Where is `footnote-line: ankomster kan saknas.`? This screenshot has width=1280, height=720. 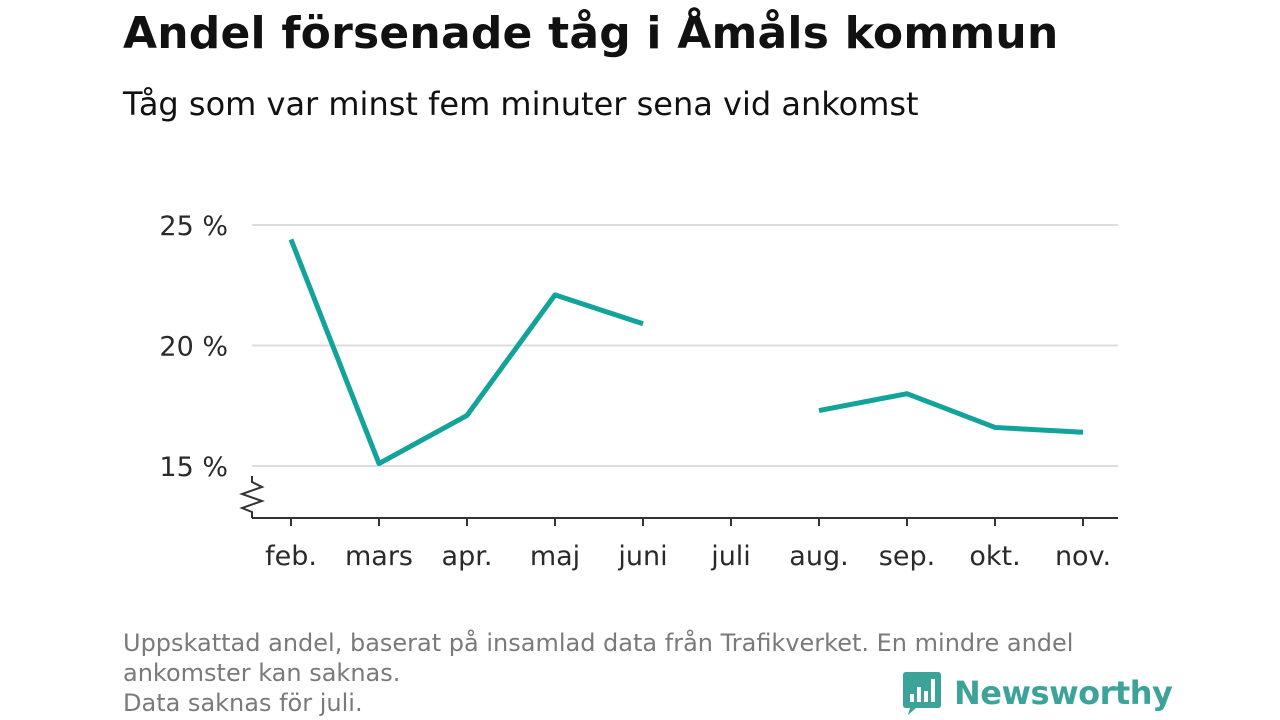
footnote-line: ankomster kan saknas. is located at coordinates (262, 673).